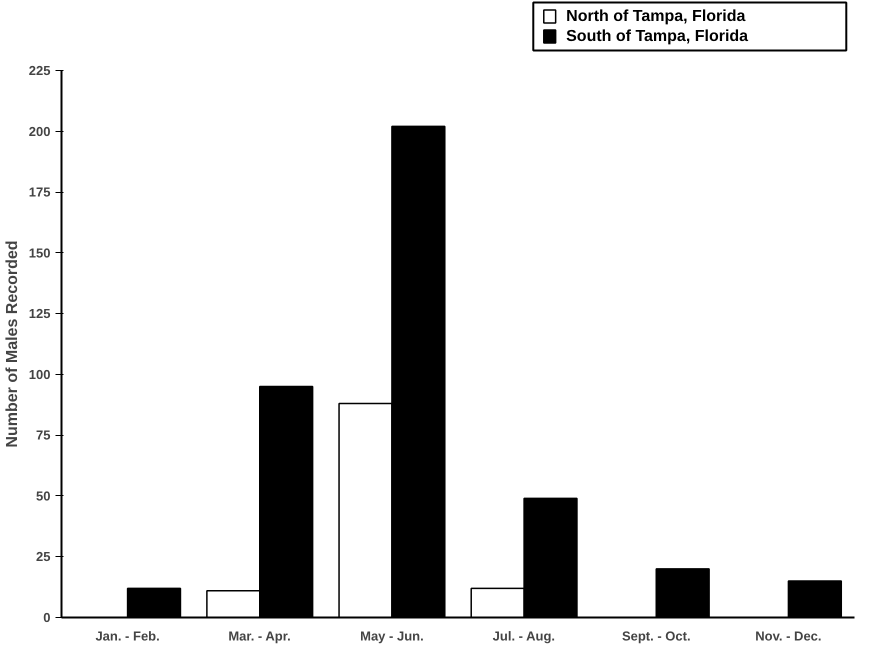  What do you see at coordinates (12, 344) in the screenshot?
I see `y-axis-title: Number of Males Recorded` at bounding box center [12, 344].